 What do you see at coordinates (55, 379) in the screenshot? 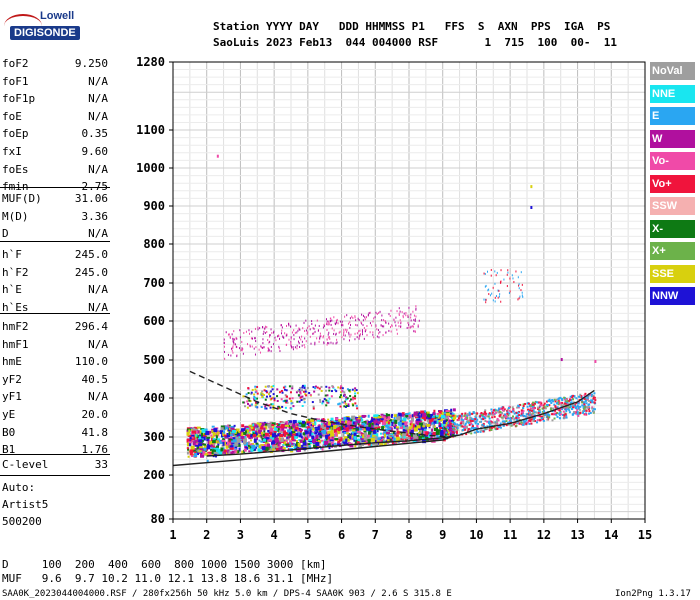
I see `param-row: yF2 40.5` at bounding box center [55, 379].